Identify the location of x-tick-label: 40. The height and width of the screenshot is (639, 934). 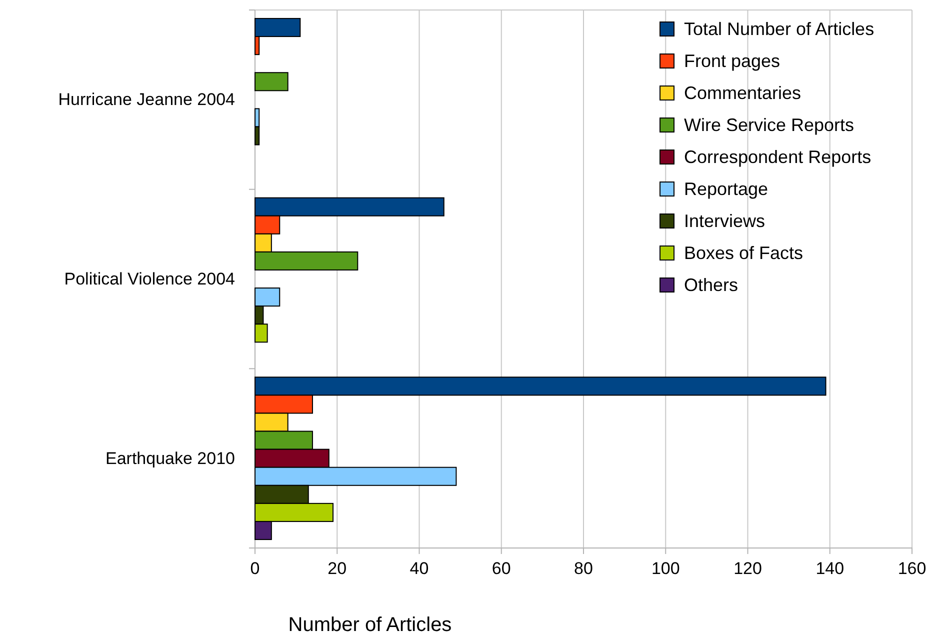
(419, 568).